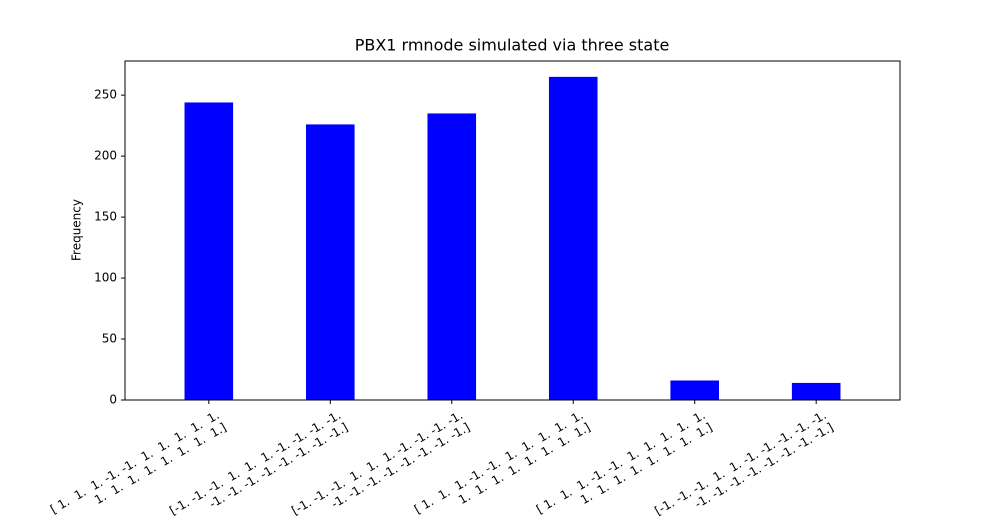 The image size is (1000, 530). Describe the element at coordinates (113, 400) in the screenshot. I see `y-tick-label: 0` at that location.